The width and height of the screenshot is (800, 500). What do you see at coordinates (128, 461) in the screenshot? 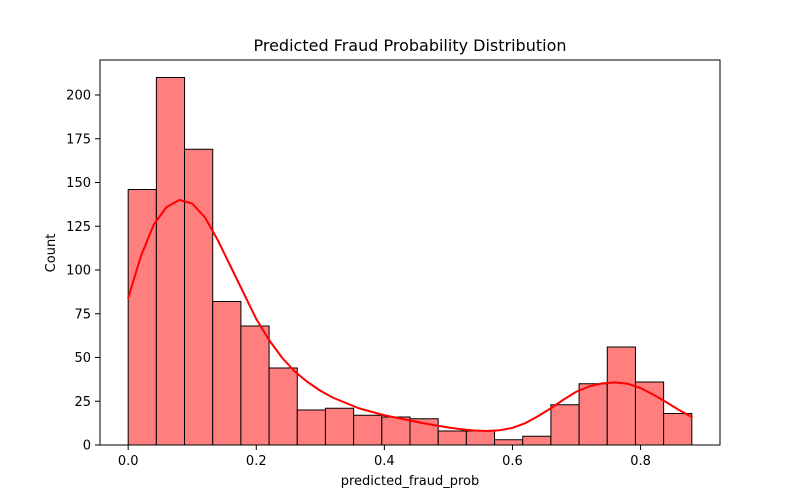
I see `x-tick-label: 0.0` at bounding box center [128, 461].